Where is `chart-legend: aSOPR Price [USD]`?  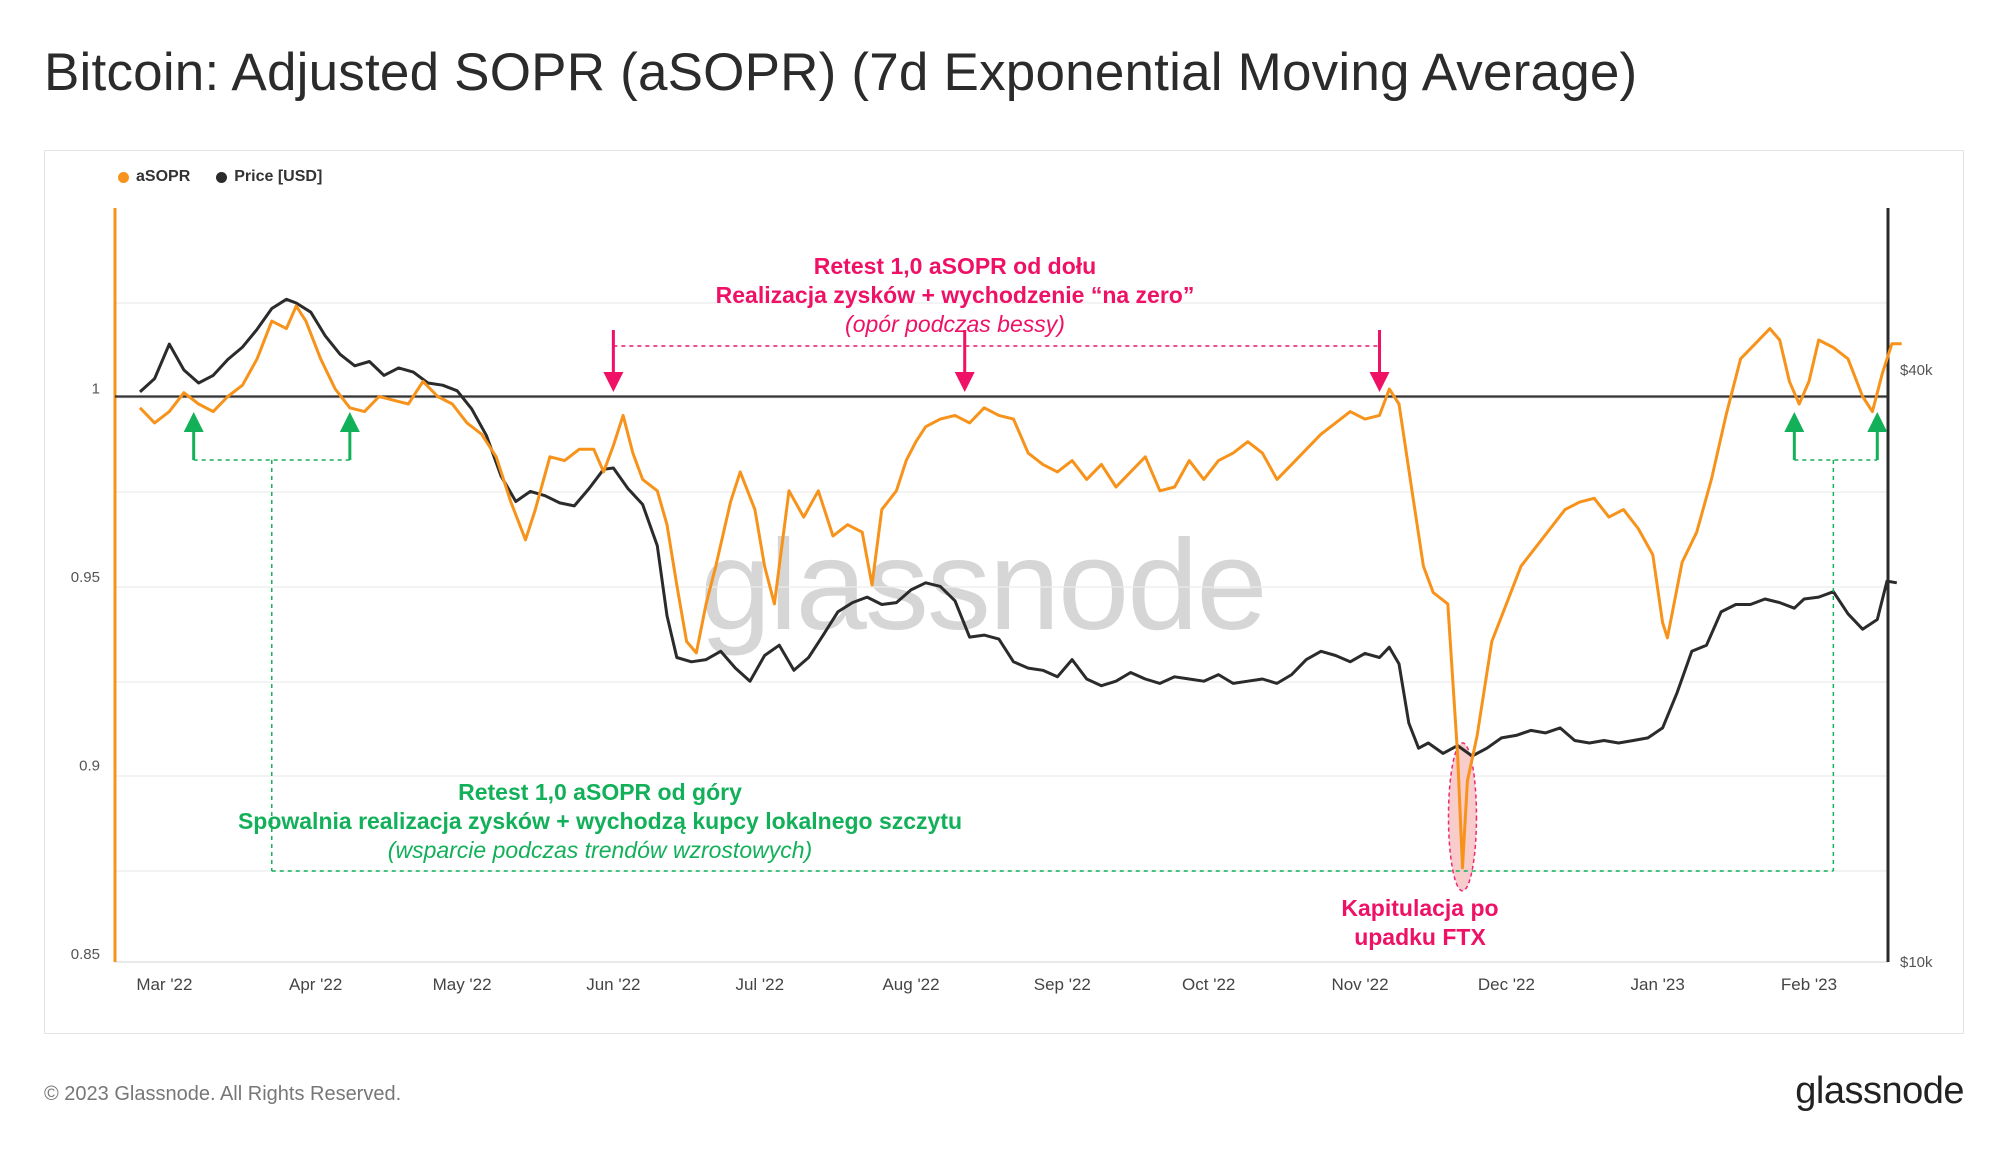 chart-legend: aSOPR Price [USD] is located at coordinates (220, 177).